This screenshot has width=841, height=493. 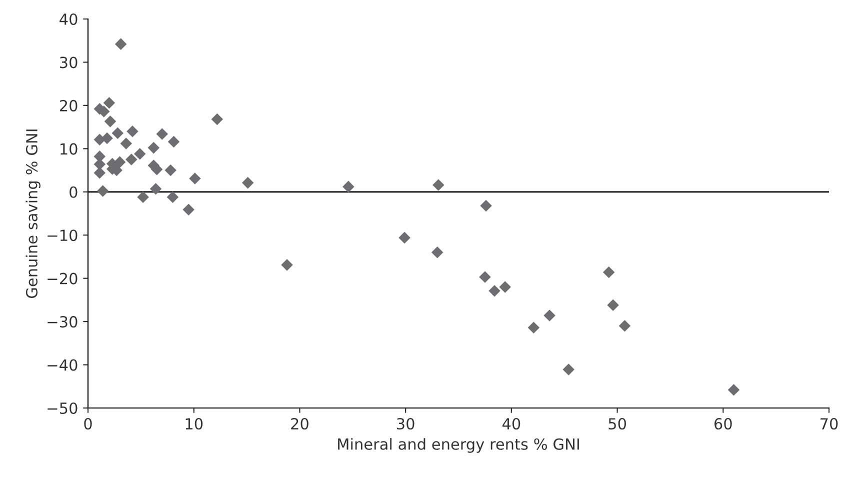 What do you see at coordinates (458, 445) in the screenshot?
I see `x-axis-title: Mineral and energy rents % GNI` at bounding box center [458, 445].